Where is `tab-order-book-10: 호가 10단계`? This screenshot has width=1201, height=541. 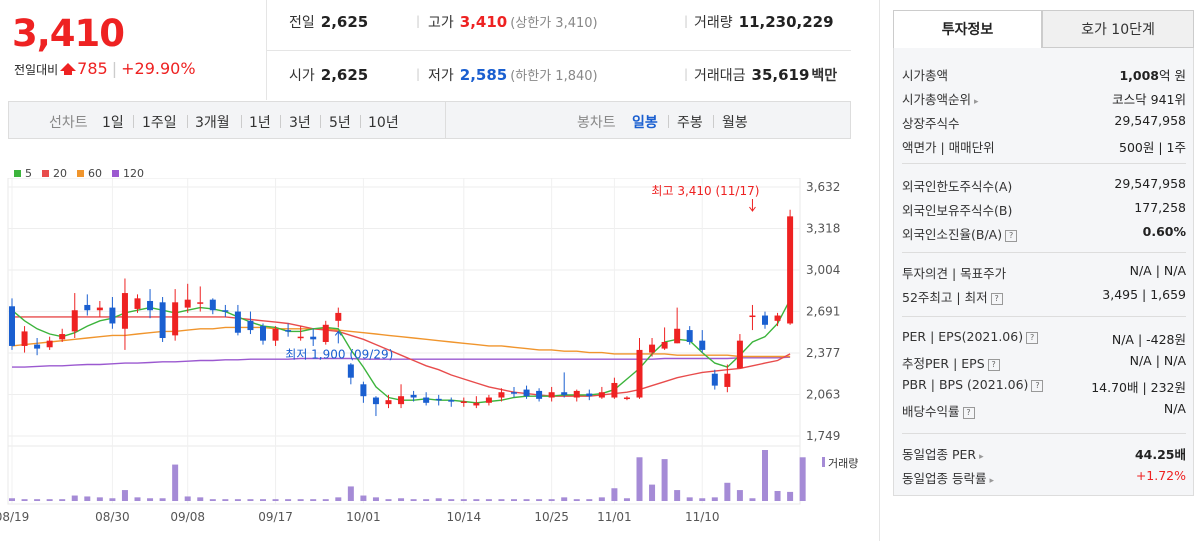
tab-order-book-10: 호가 10단계 is located at coordinates (1118, 29).